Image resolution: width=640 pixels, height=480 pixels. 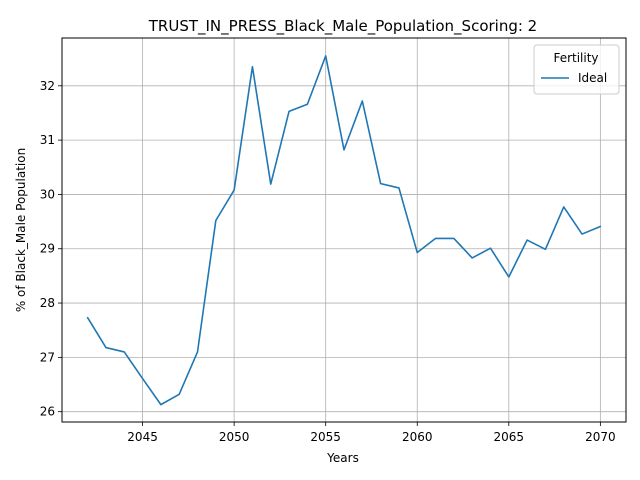 What do you see at coordinates (21, 230) in the screenshot?
I see `y-axis-label: % of Black_Male Population` at bounding box center [21, 230].